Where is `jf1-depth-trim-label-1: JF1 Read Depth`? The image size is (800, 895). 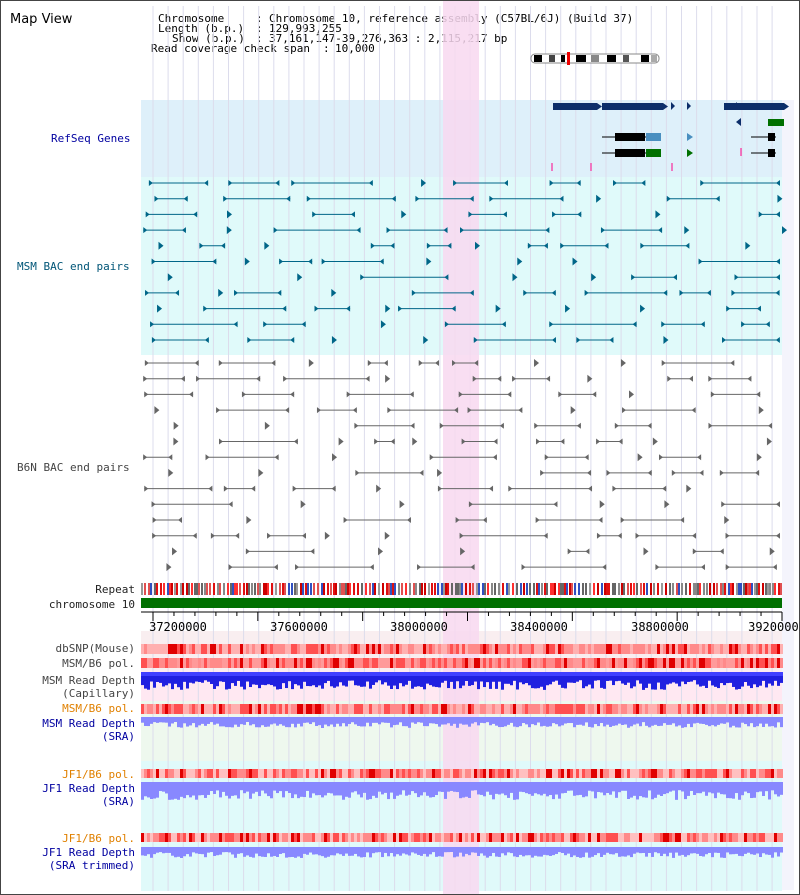
jf1-depth-trim-label-1: JF1 Read Depth is located at coordinates (88, 852).